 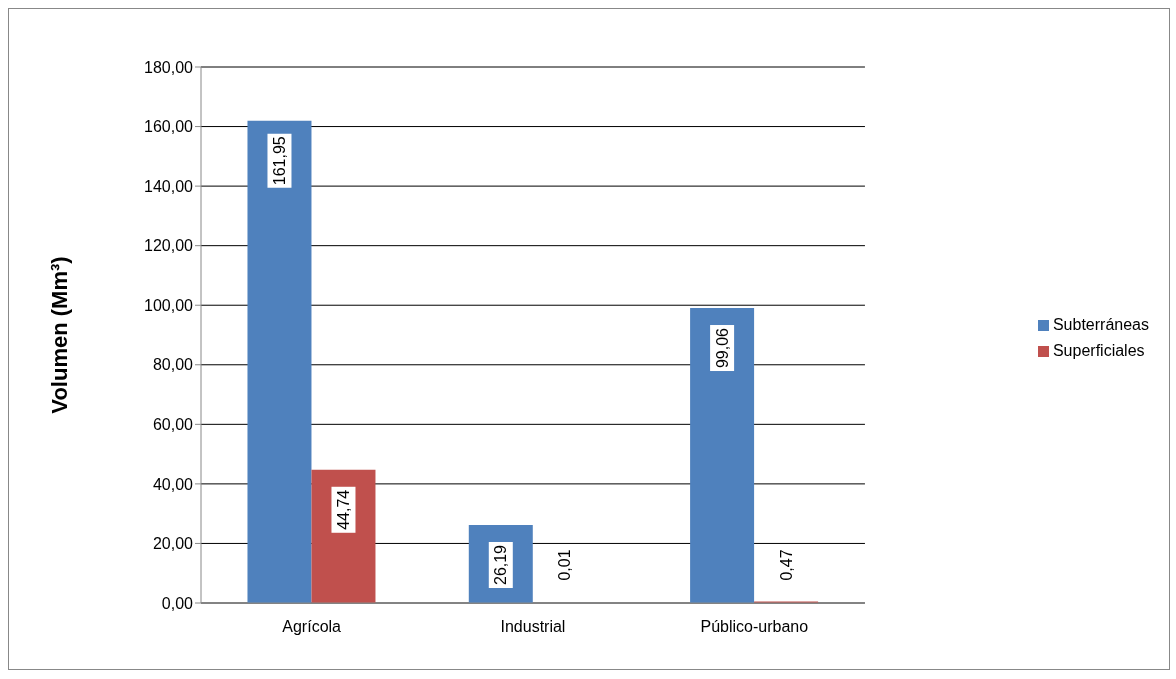 I want to click on legend-label: Subterráneas, so click(x=1100, y=324).